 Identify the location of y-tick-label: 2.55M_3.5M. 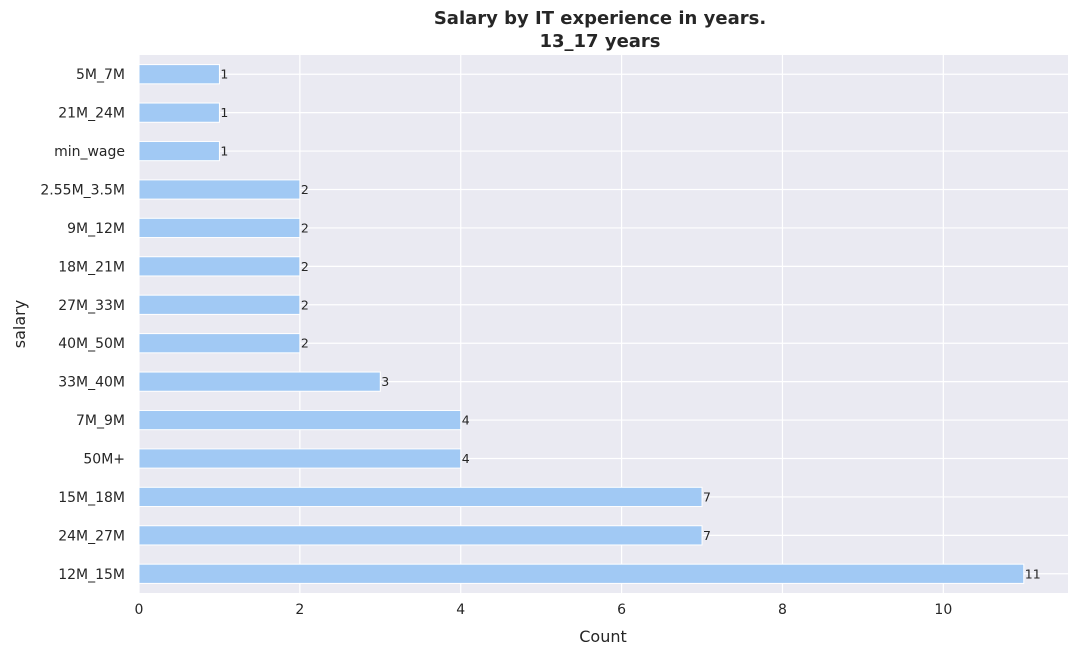
(82, 191).